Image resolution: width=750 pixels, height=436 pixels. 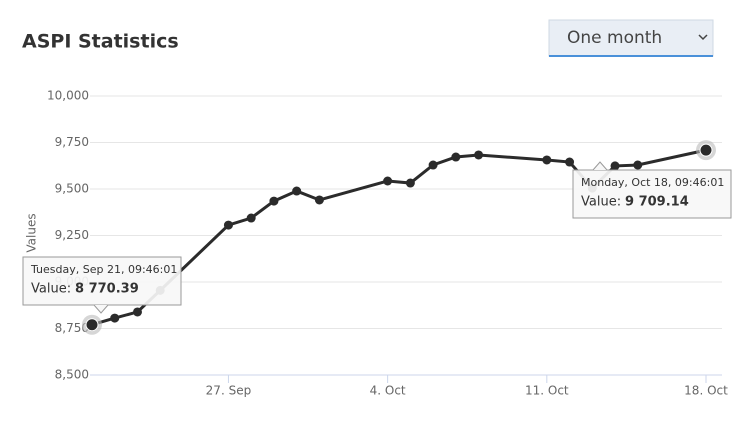 What do you see at coordinates (72, 235) in the screenshot?
I see `y-tick-label: 9,250` at bounding box center [72, 235].